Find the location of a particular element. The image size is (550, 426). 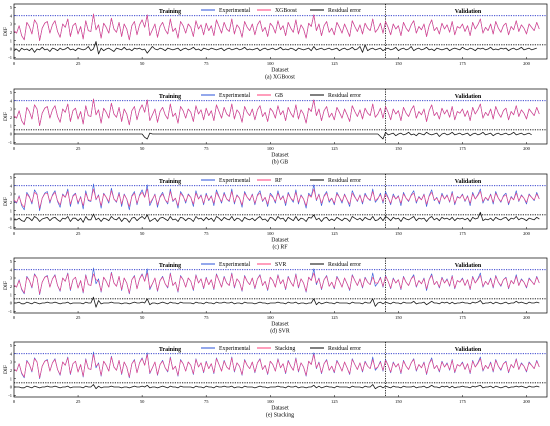

legend-label-2: XGBoost is located at coordinates (286, 11).